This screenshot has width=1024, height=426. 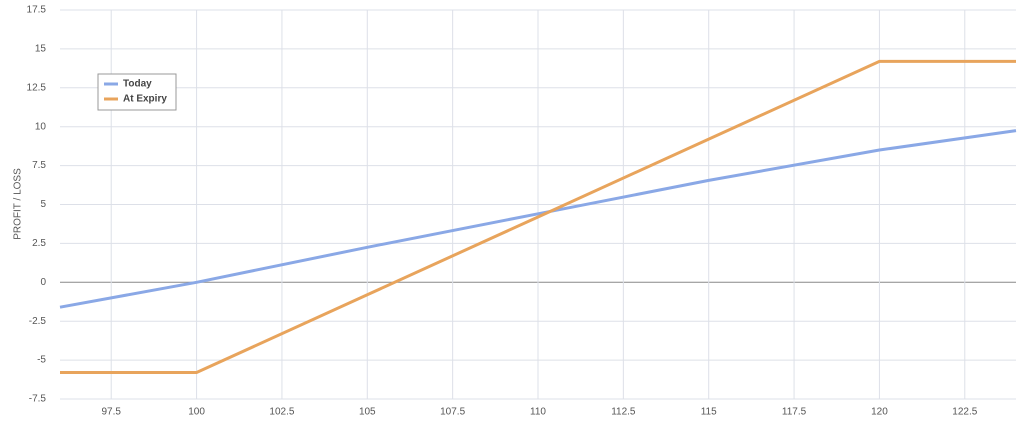 What do you see at coordinates (43, 282) in the screenshot?
I see `y-tick-label: 0` at bounding box center [43, 282].